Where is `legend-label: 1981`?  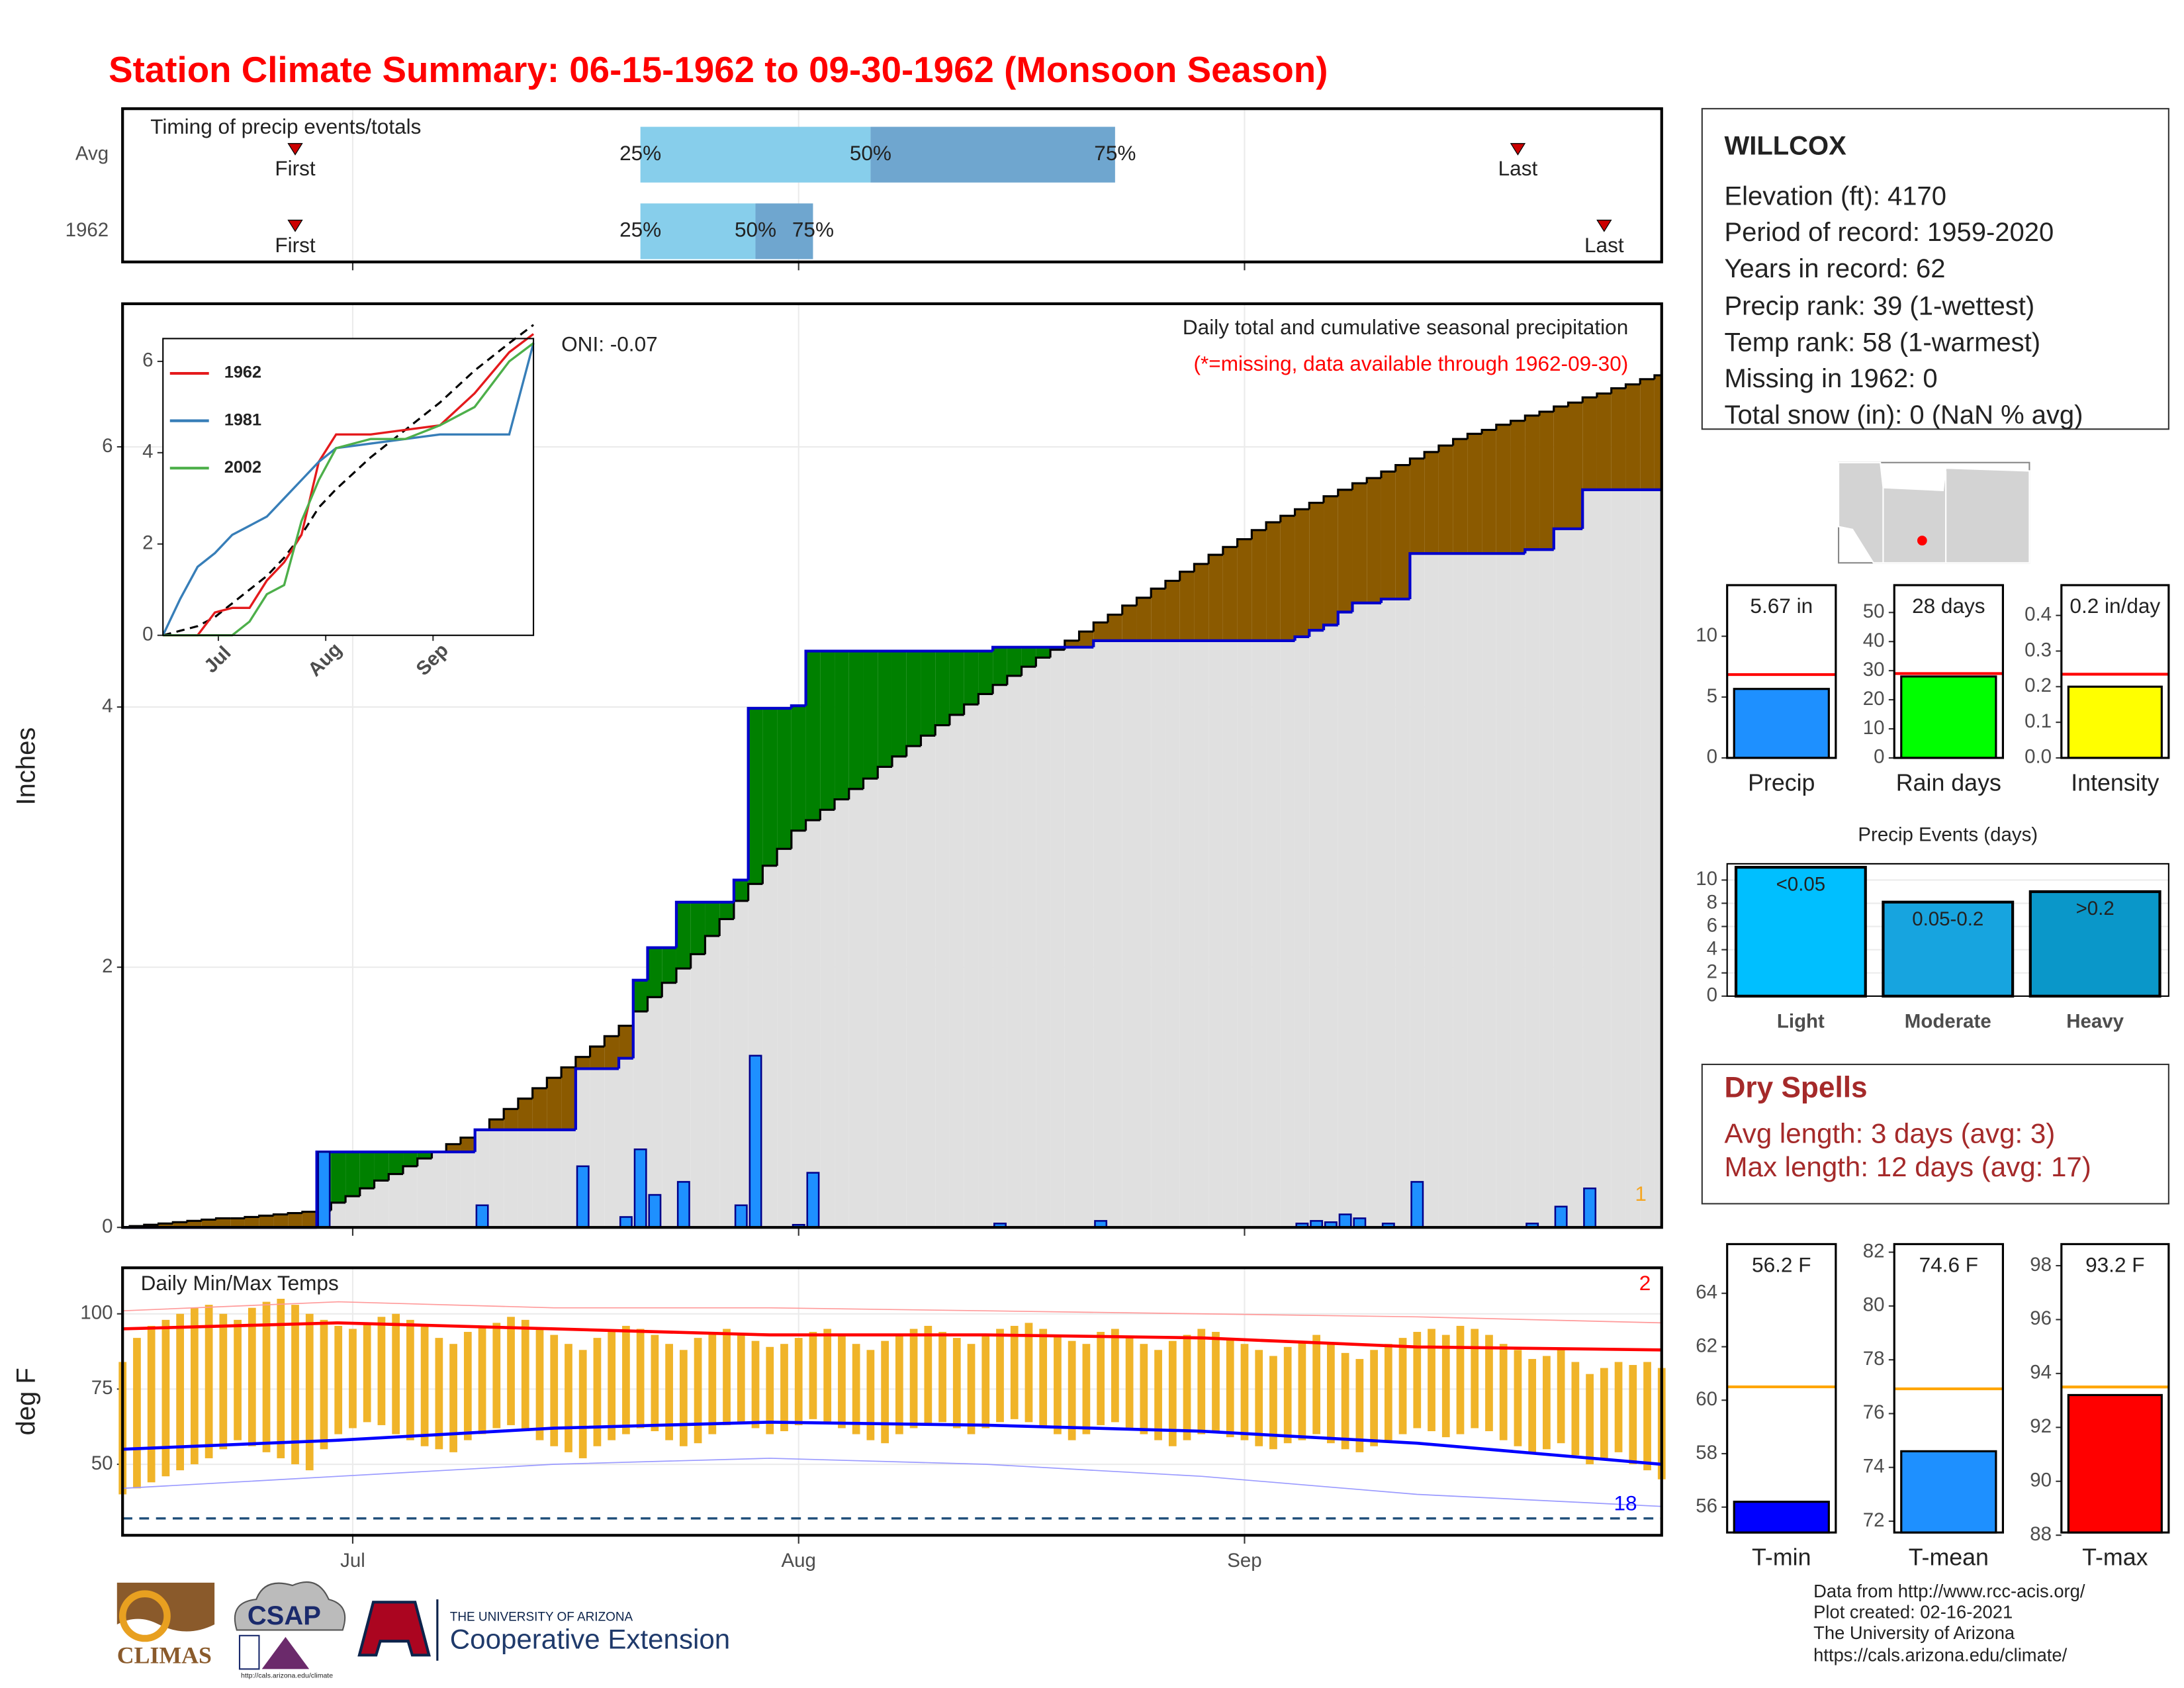 legend-label: 1981 is located at coordinates (242, 419).